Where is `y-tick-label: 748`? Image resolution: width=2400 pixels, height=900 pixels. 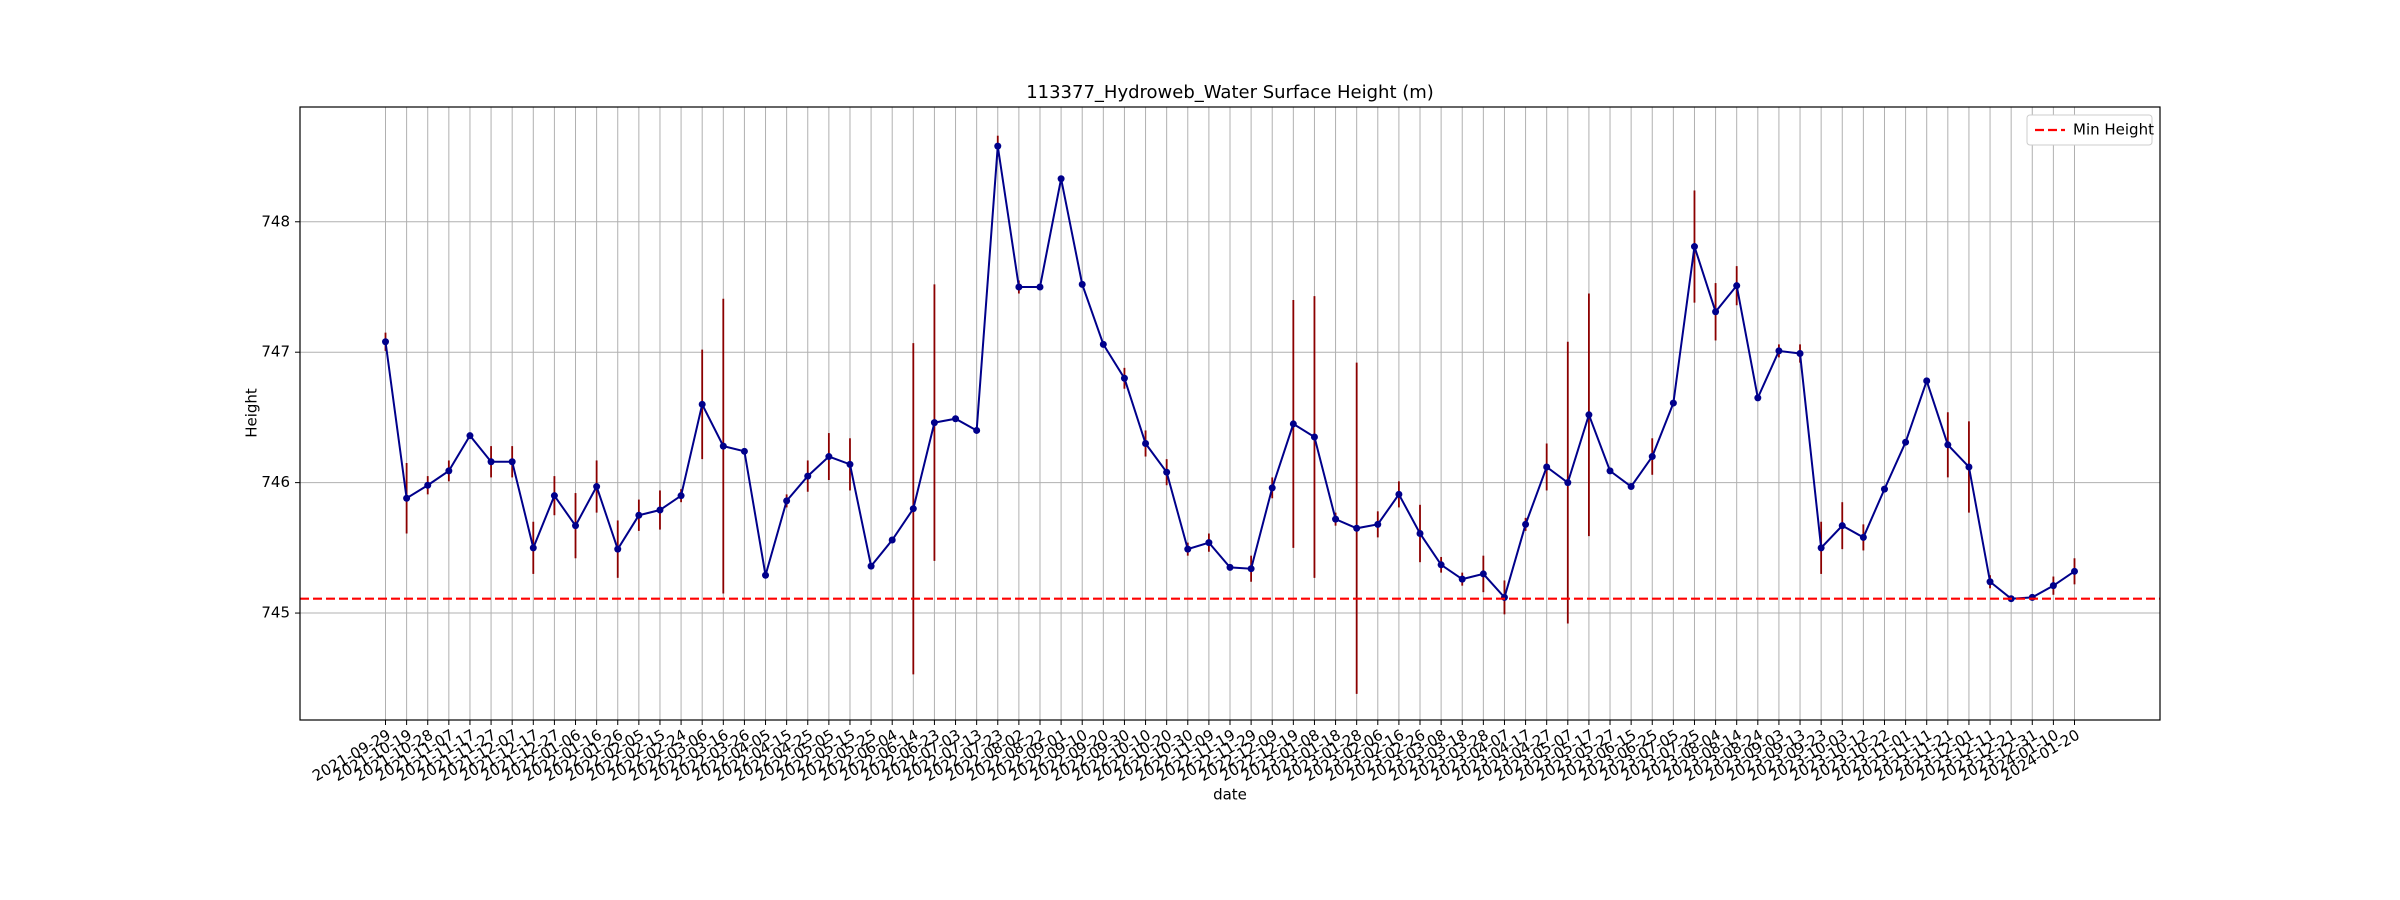 y-tick-label: 748 is located at coordinates (275, 221).